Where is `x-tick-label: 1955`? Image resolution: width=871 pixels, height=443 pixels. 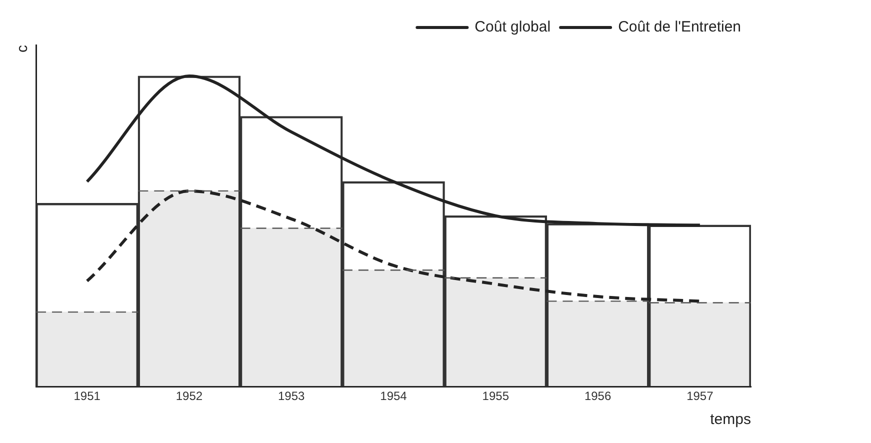
x-tick-label: 1955 is located at coordinates (496, 396).